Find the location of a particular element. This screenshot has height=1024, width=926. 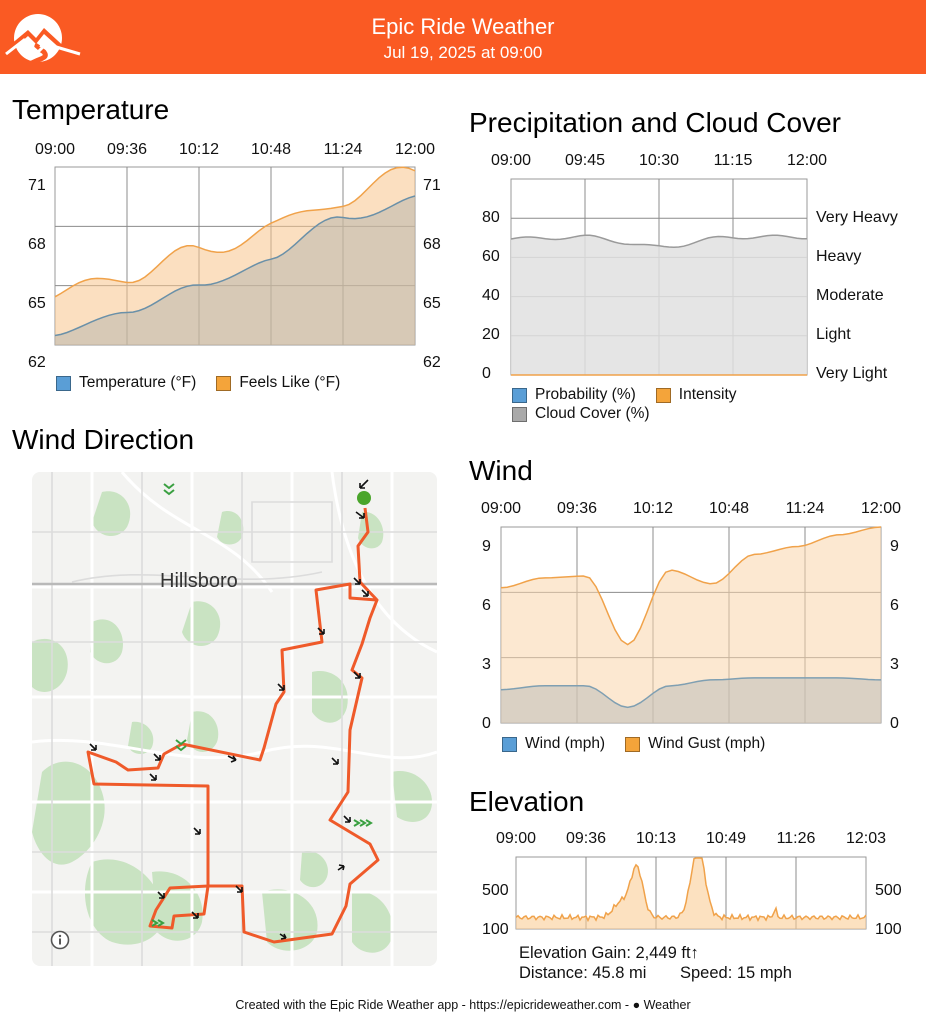

temperature-line is located at coordinates (235, 266).